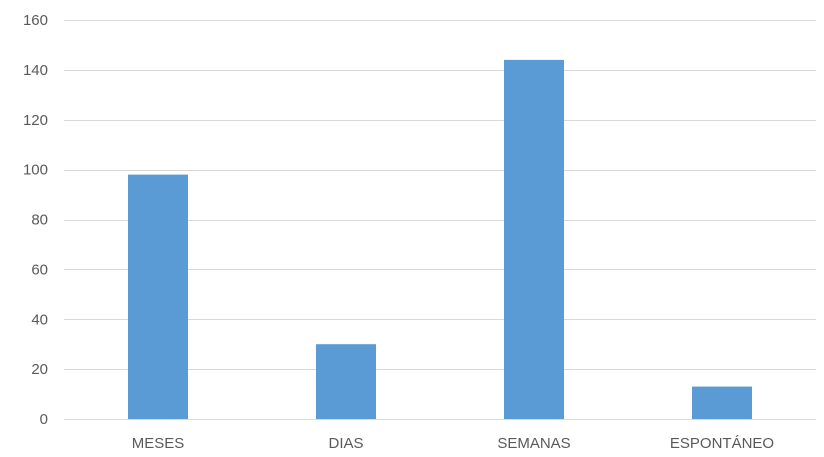 This screenshot has height=457, width=824. I want to click on y-tick-label: 60, so click(39, 269).